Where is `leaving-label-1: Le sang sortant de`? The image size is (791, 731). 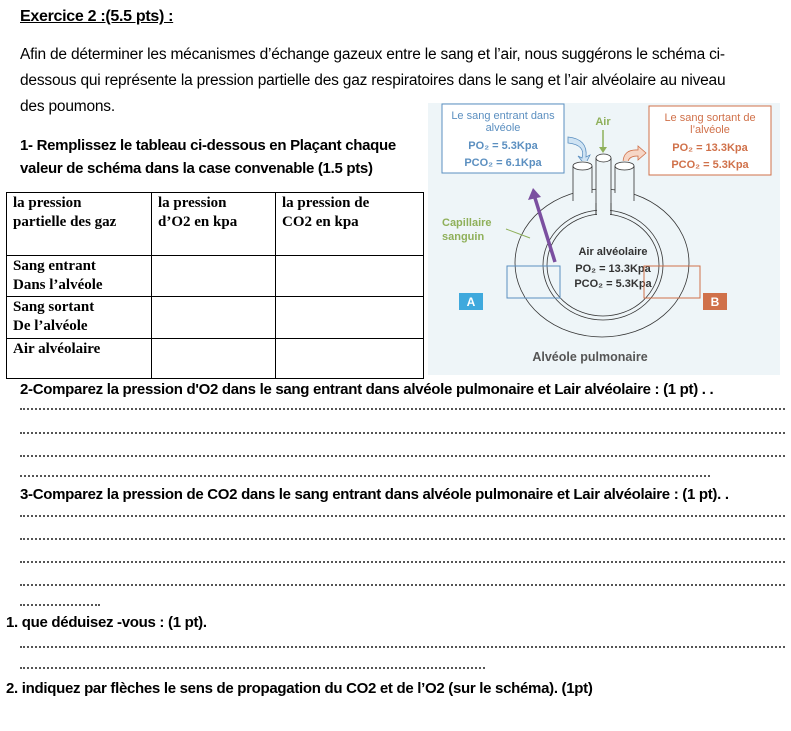 leaving-label-1: Le sang sortant de is located at coordinates (709, 118).